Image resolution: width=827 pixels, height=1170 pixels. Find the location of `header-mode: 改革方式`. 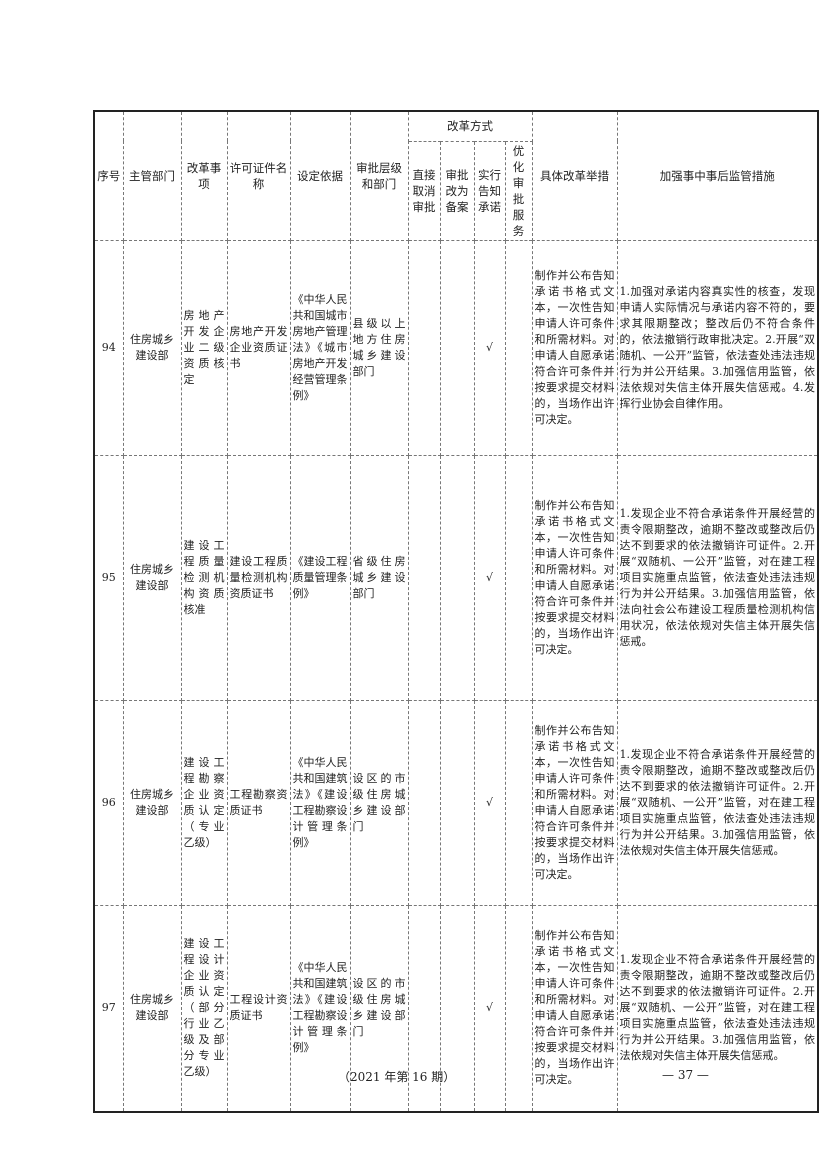

header-mode: 改革方式 is located at coordinates (470, 126).